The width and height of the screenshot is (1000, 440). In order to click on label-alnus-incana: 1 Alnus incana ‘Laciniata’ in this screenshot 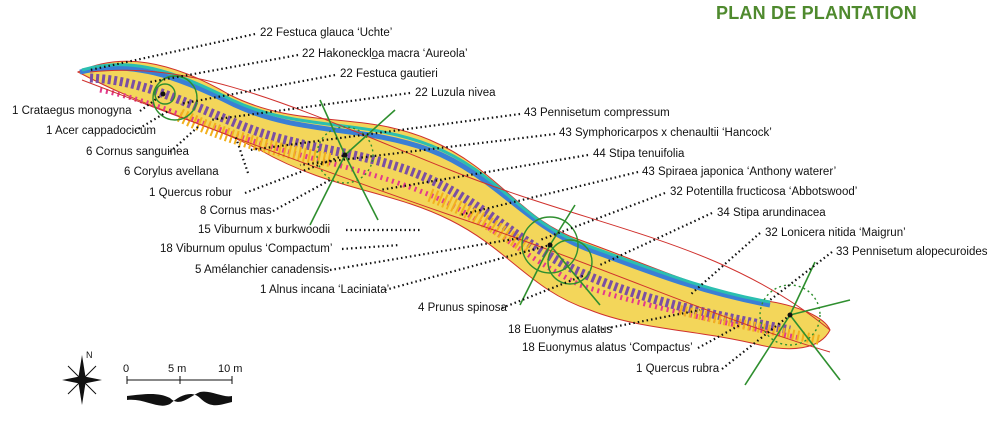, I will do `click(325, 290)`.